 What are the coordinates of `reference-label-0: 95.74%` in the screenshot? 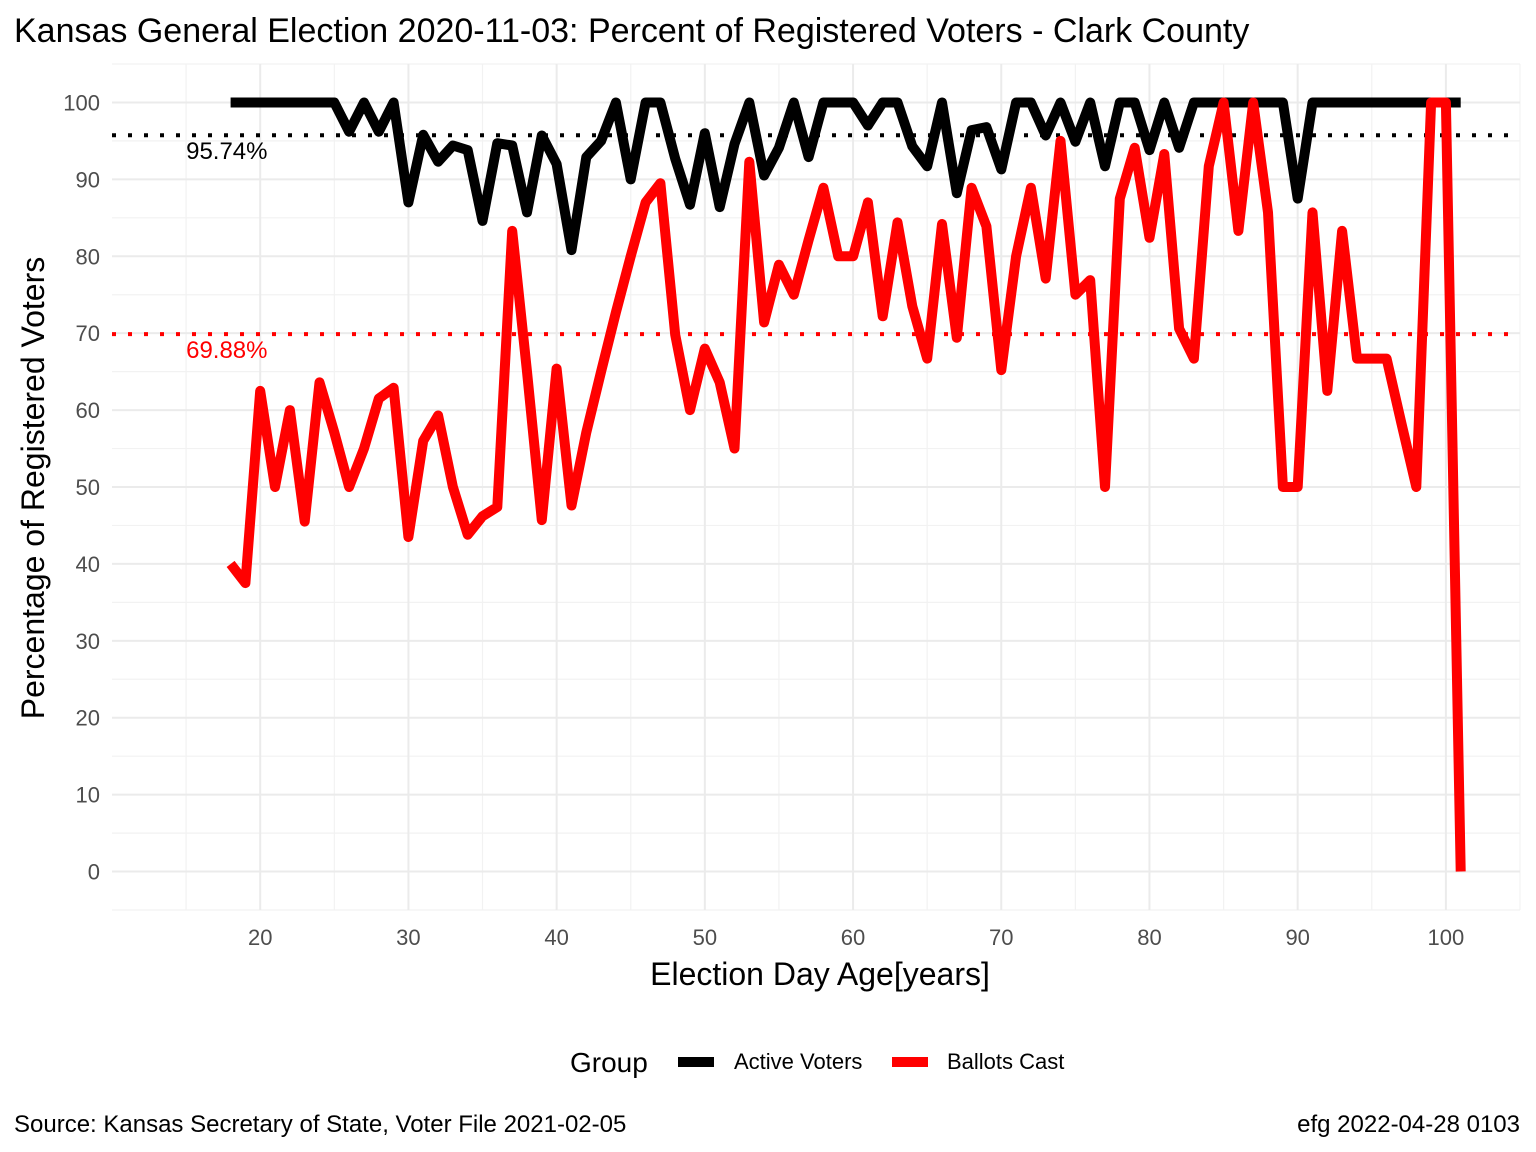 It's located at (226, 151).